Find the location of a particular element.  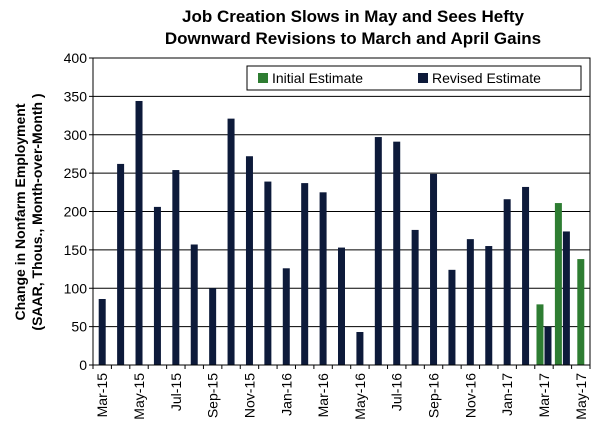

y-tick-label: 200 is located at coordinates (76, 212).